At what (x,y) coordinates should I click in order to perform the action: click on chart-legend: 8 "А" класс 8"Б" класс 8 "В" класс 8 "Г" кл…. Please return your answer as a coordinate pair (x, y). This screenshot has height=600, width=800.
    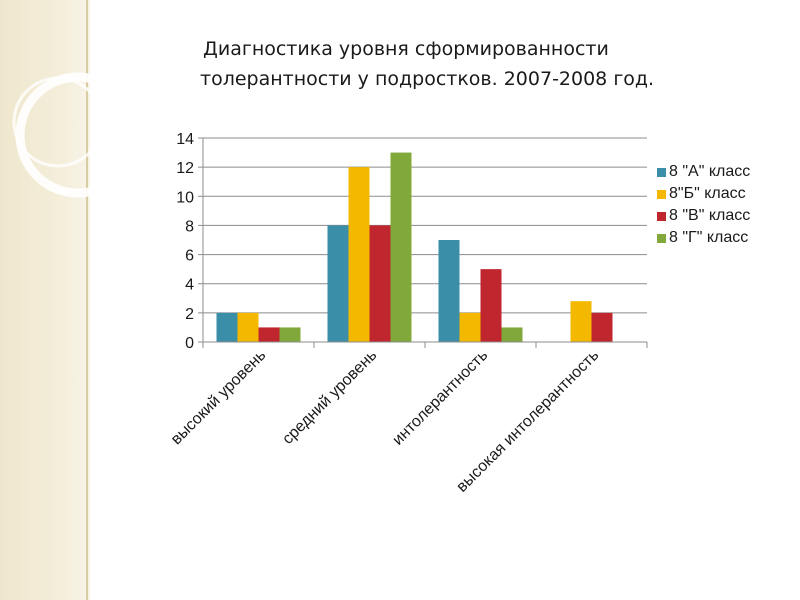
    Looking at the image, I should click on (703, 205).